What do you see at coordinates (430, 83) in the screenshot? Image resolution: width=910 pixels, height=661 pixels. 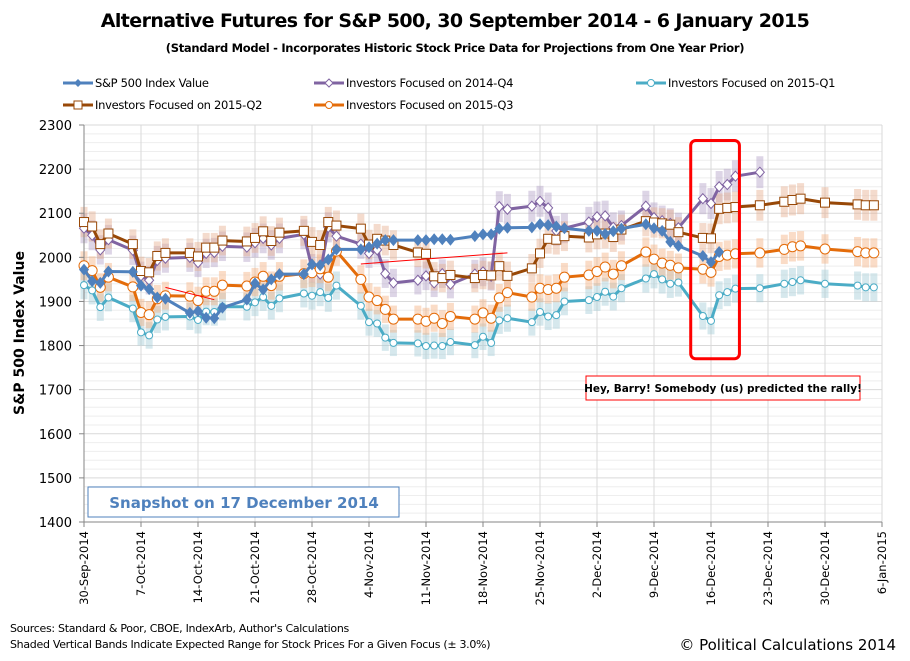 I see `legend-label: Investors Focused on 2014-Q4` at bounding box center [430, 83].